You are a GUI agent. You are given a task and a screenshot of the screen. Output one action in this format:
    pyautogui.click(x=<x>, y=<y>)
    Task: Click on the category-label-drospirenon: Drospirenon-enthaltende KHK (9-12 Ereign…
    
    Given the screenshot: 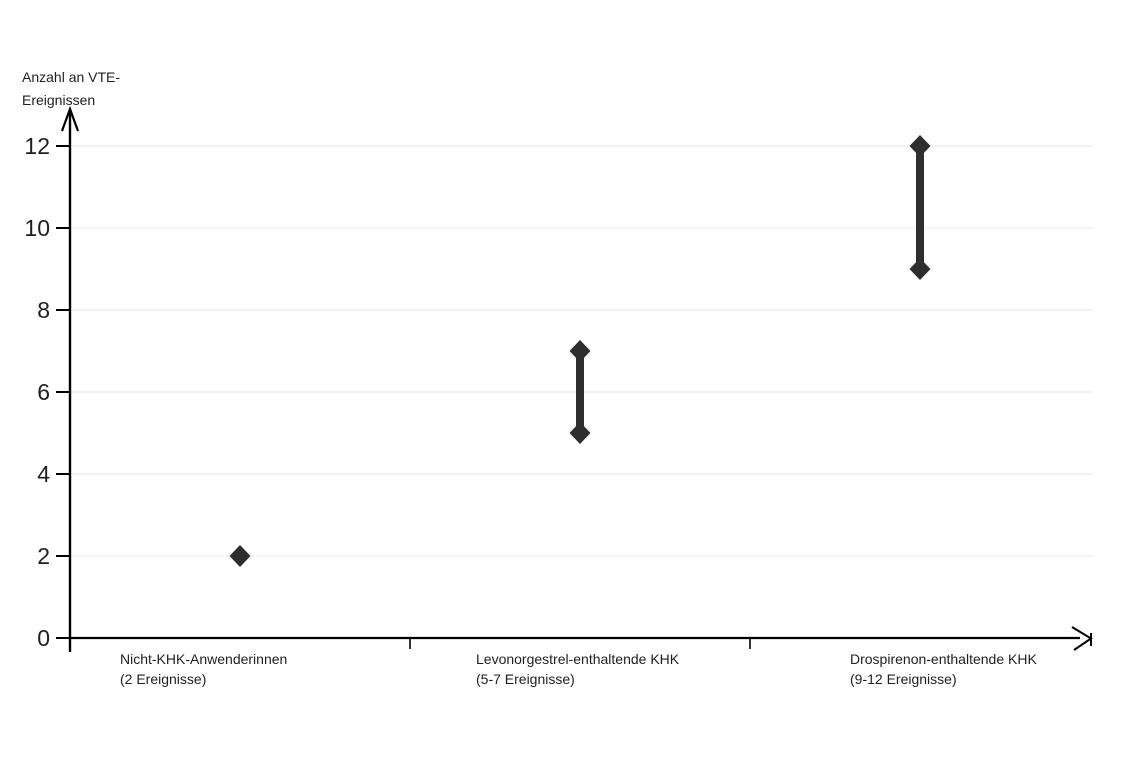 What is the action you would take?
    pyautogui.click(x=943, y=669)
    